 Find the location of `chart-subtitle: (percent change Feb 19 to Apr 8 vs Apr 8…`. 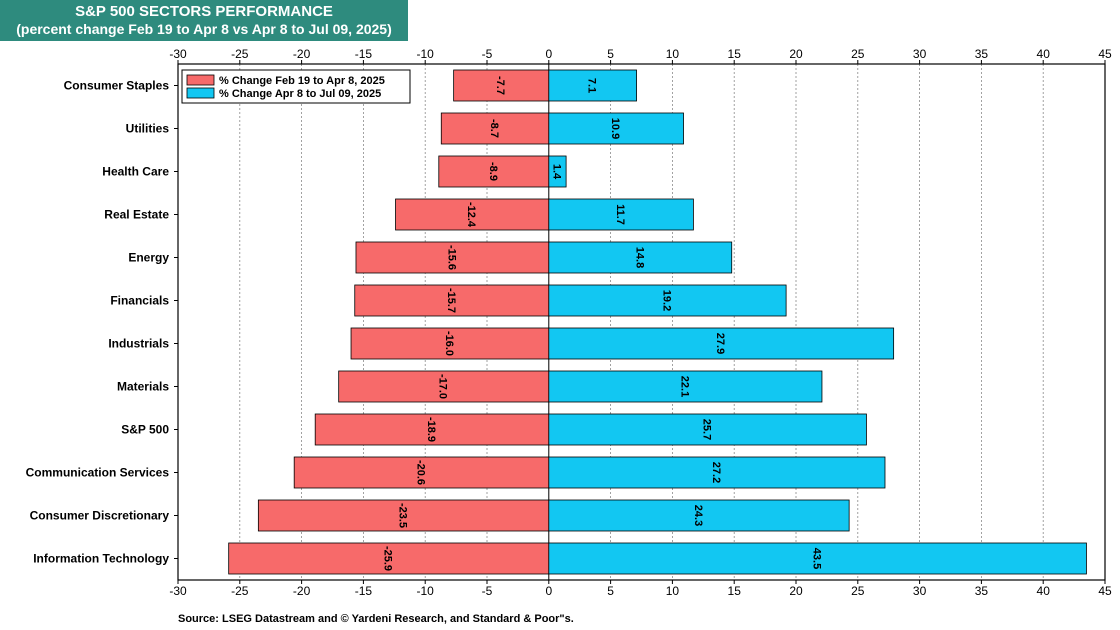

chart-subtitle: (percent change Feb 19 to Apr 8 vs Apr 8… is located at coordinates (204, 29).